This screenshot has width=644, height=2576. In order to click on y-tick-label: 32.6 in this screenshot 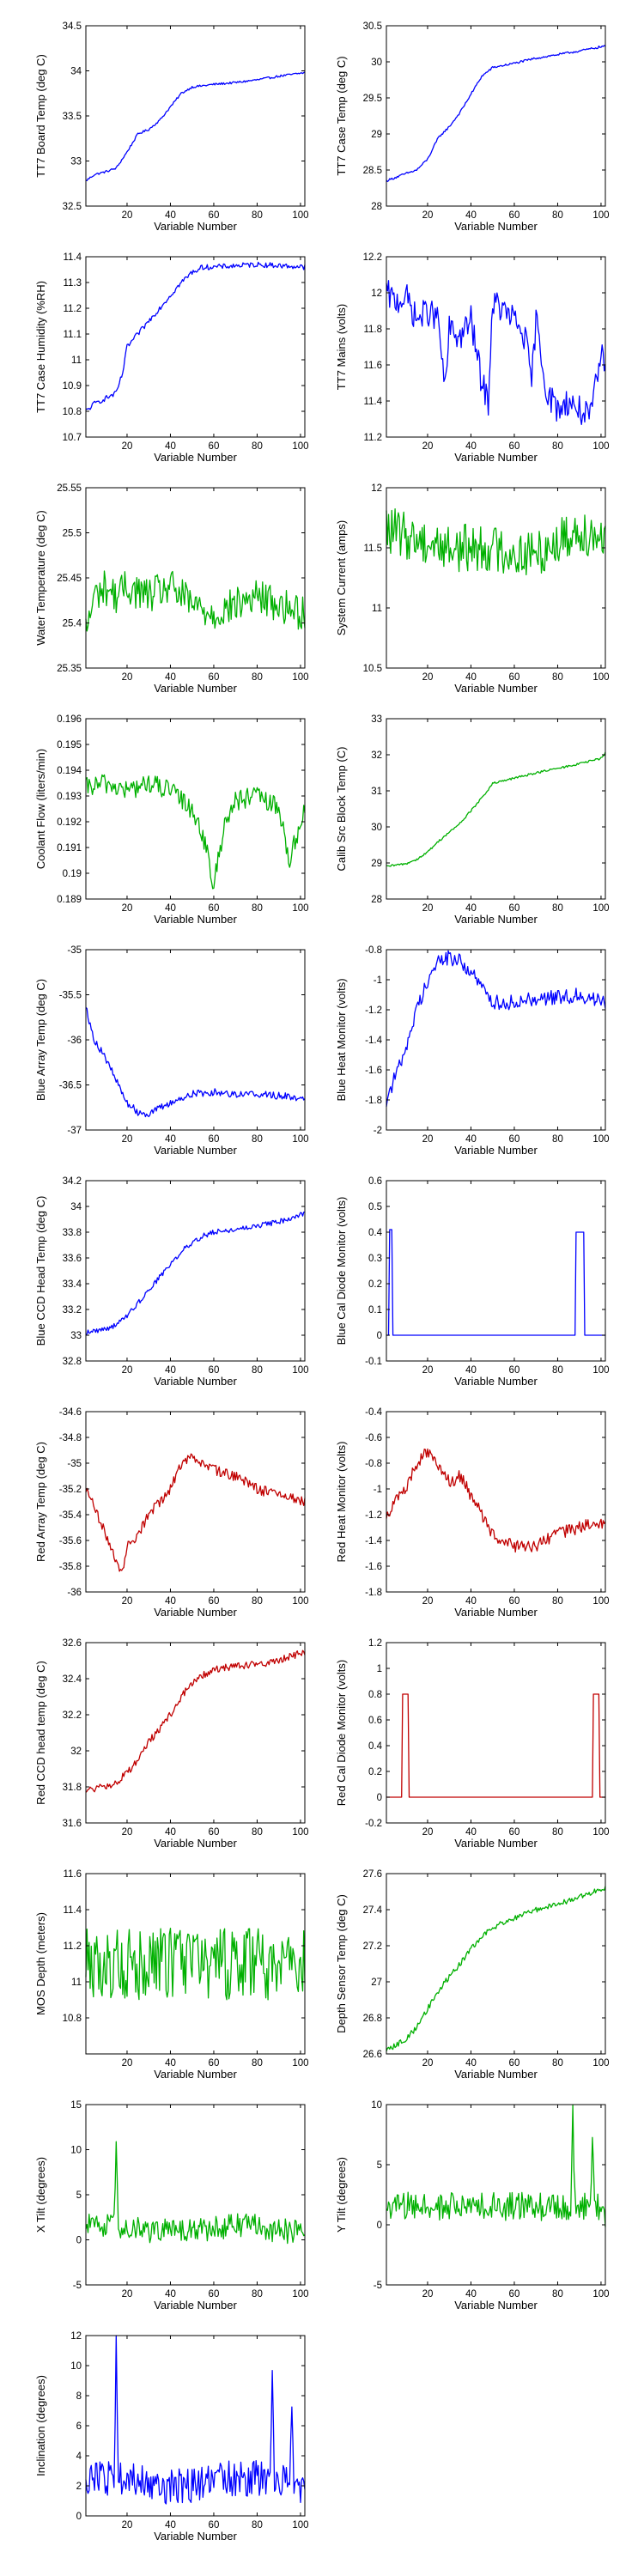, I will do `click(72, 1643)`.